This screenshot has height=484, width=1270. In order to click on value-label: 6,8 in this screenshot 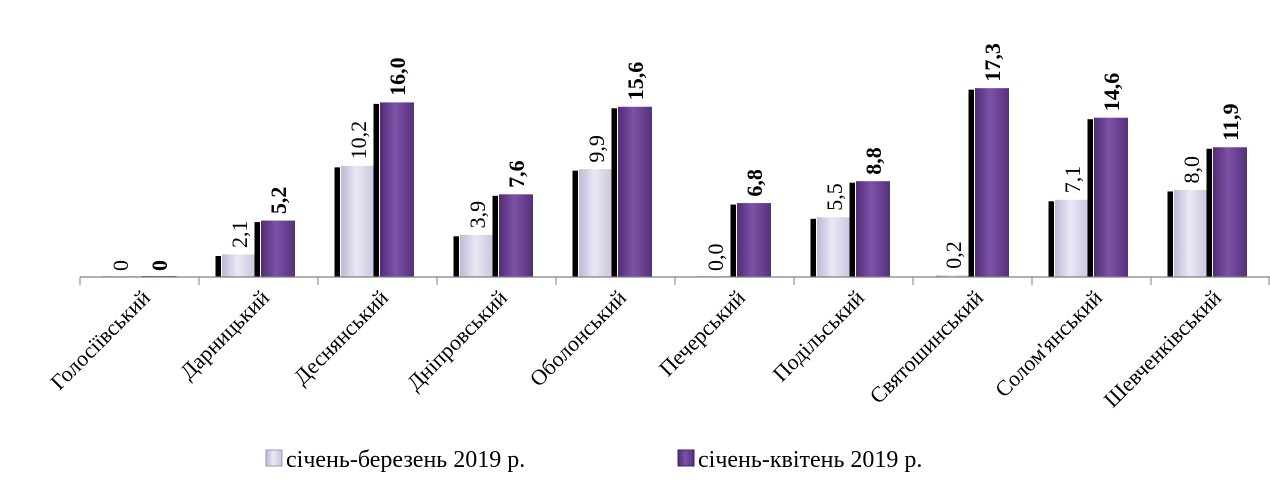, I will do `click(754, 183)`.